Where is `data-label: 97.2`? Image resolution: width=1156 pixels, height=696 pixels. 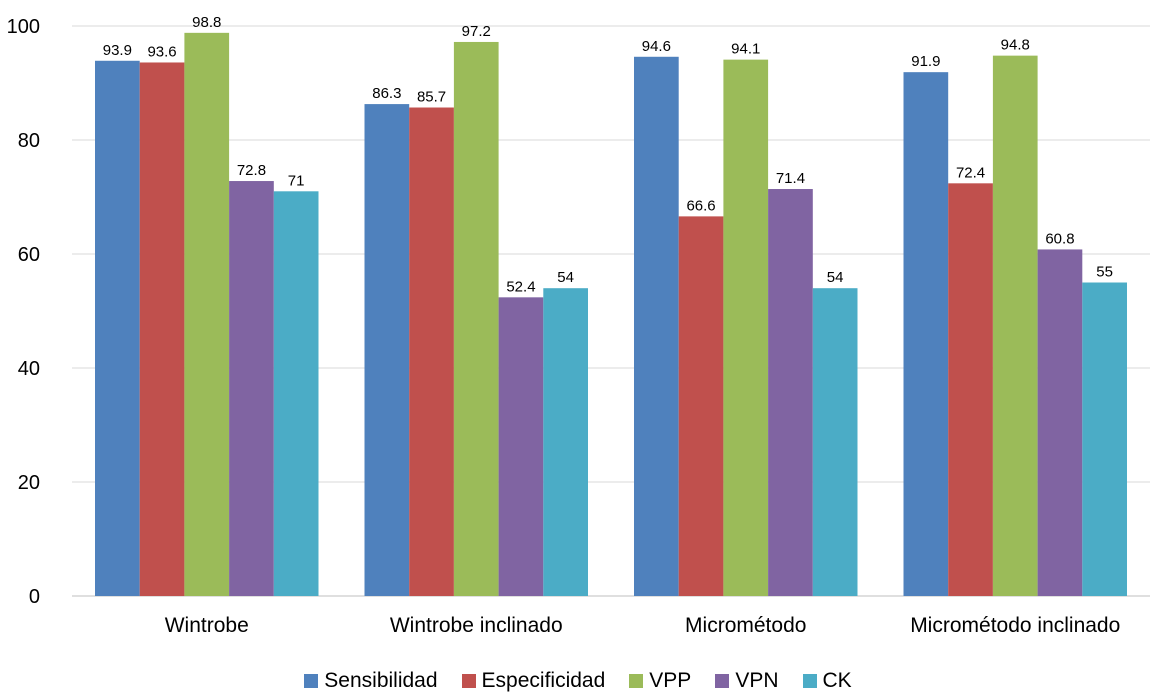
data-label: 97.2 is located at coordinates (476, 31).